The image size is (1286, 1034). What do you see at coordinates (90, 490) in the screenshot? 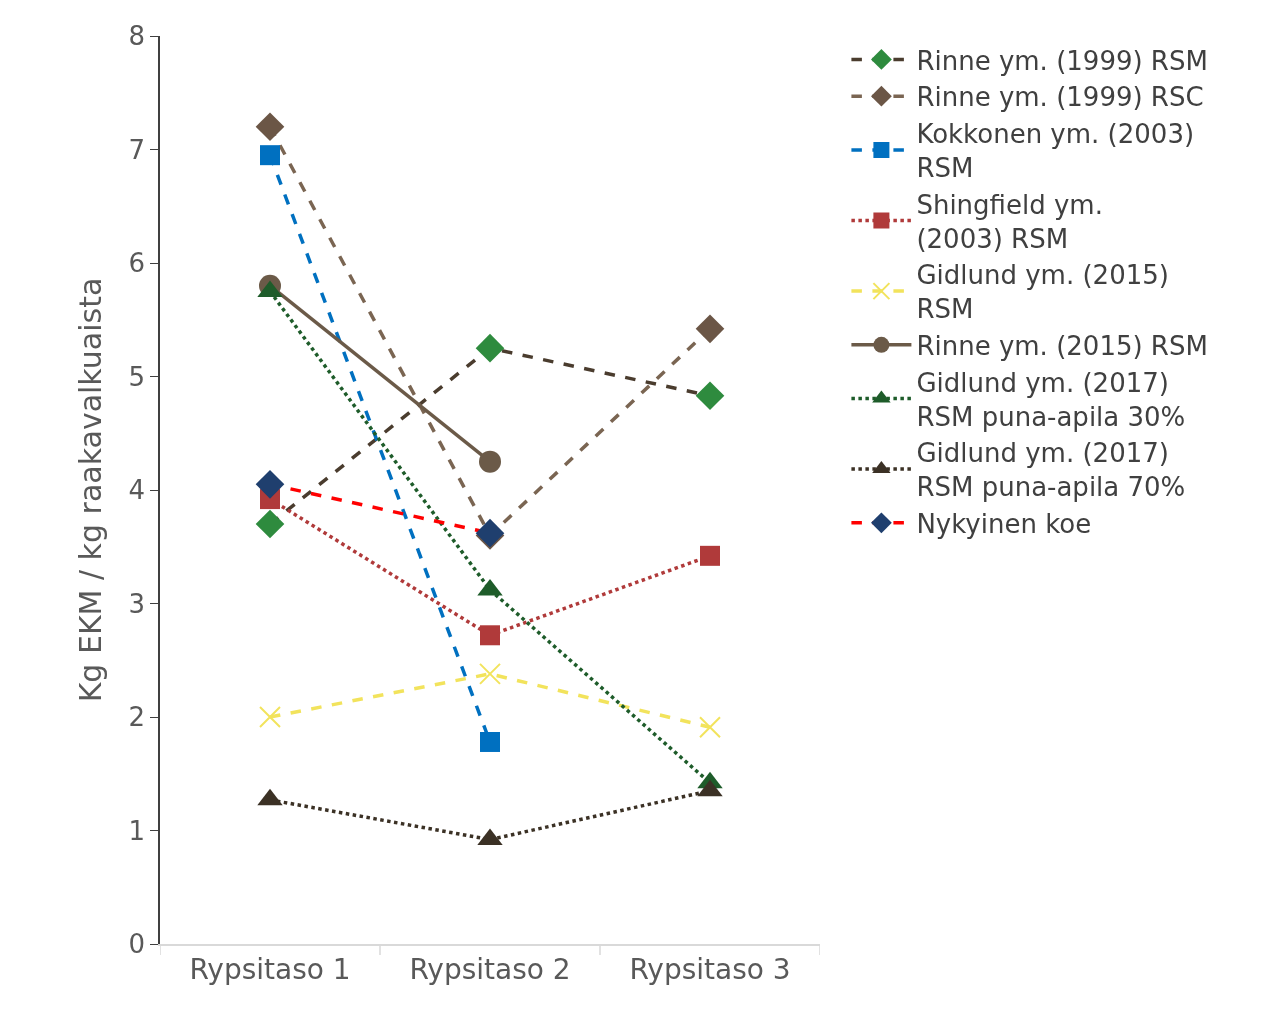
I see `y-axis-title: Kg EKM / kg raakavalkuaista` at bounding box center [90, 490].